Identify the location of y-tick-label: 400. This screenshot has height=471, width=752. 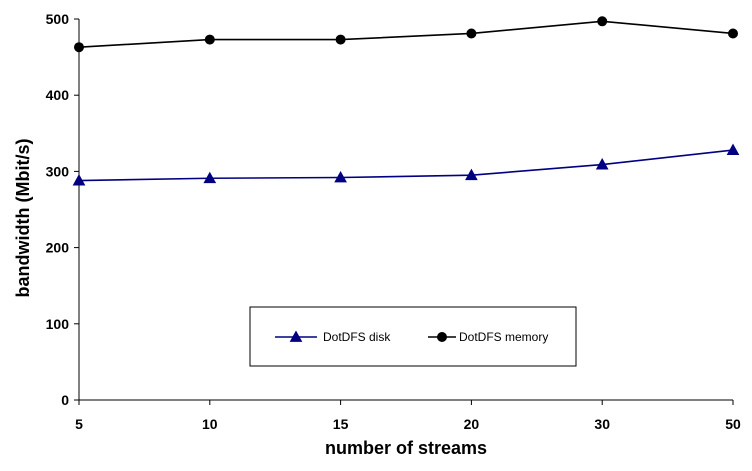
(58, 95).